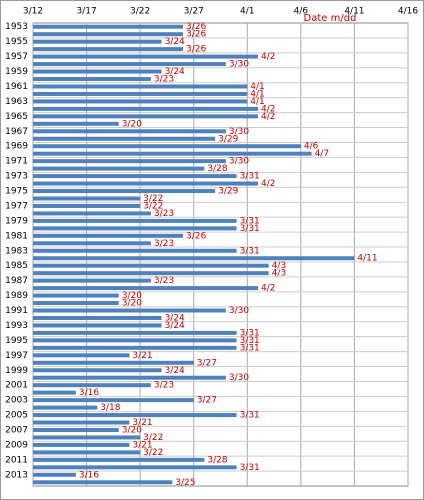 Image resolution: width=424 pixels, height=500 pixels. What do you see at coordinates (247, 12) in the screenshot?
I see `x-tick-label: 4/1` at bounding box center [247, 12].